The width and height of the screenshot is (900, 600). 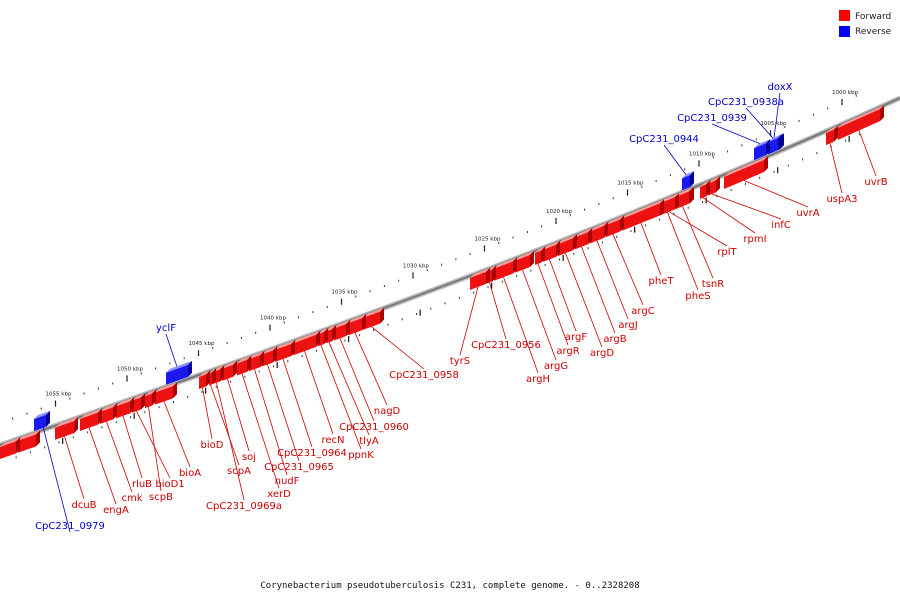 What do you see at coordinates (131, 498) in the screenshot?
I see `gene-label: cmk` at bounding box center [131, 498].